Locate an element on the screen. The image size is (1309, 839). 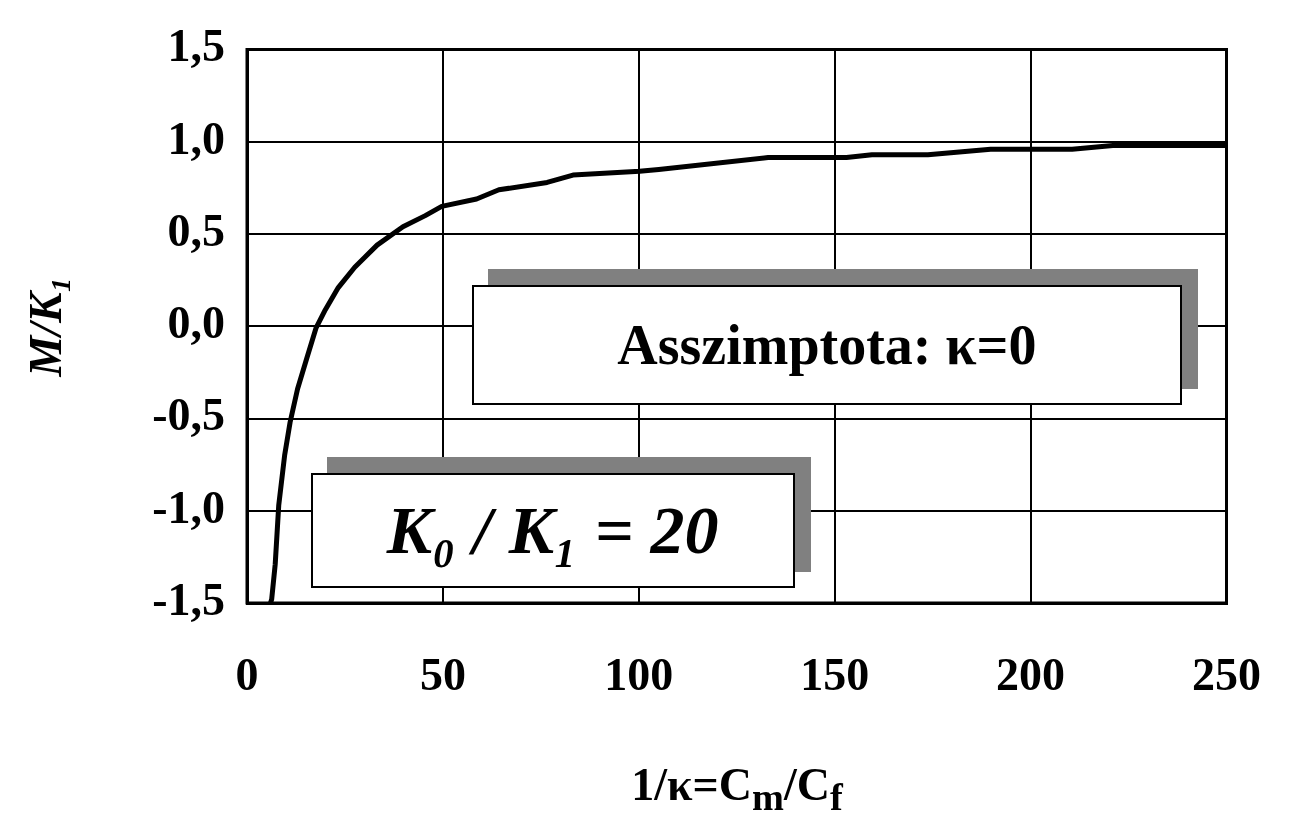
y-tick-label: -1,5 is located at coordinates (188, 599).